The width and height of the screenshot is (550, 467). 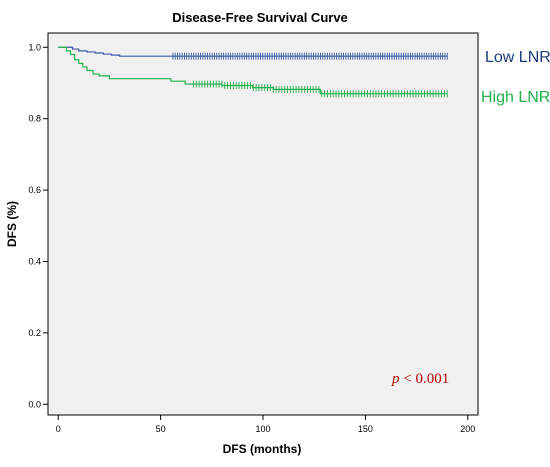 I want to click on chart-title: Disease-Free Survival Curve, so click(x=260, y=17).